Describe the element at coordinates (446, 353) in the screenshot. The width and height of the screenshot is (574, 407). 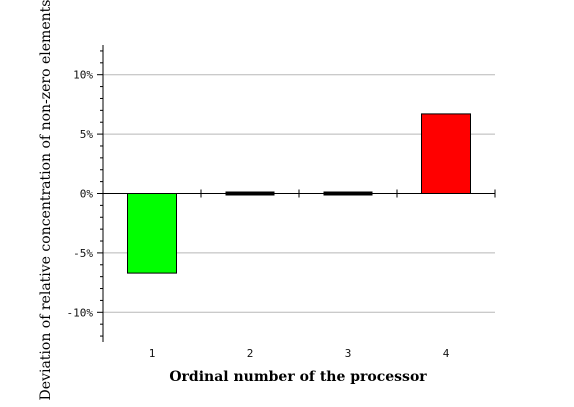
I see `x-tick-label: 4` at that location.